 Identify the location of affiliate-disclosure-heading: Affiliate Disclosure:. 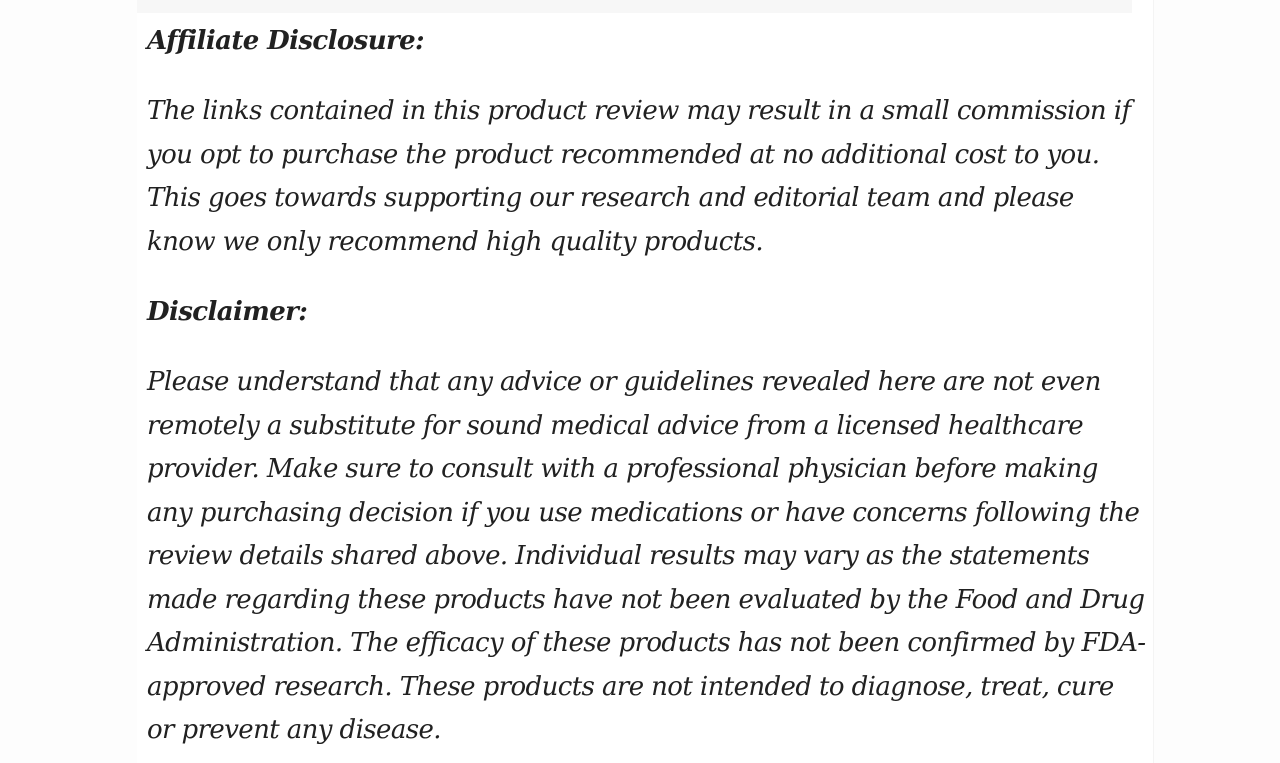
(286, 41).